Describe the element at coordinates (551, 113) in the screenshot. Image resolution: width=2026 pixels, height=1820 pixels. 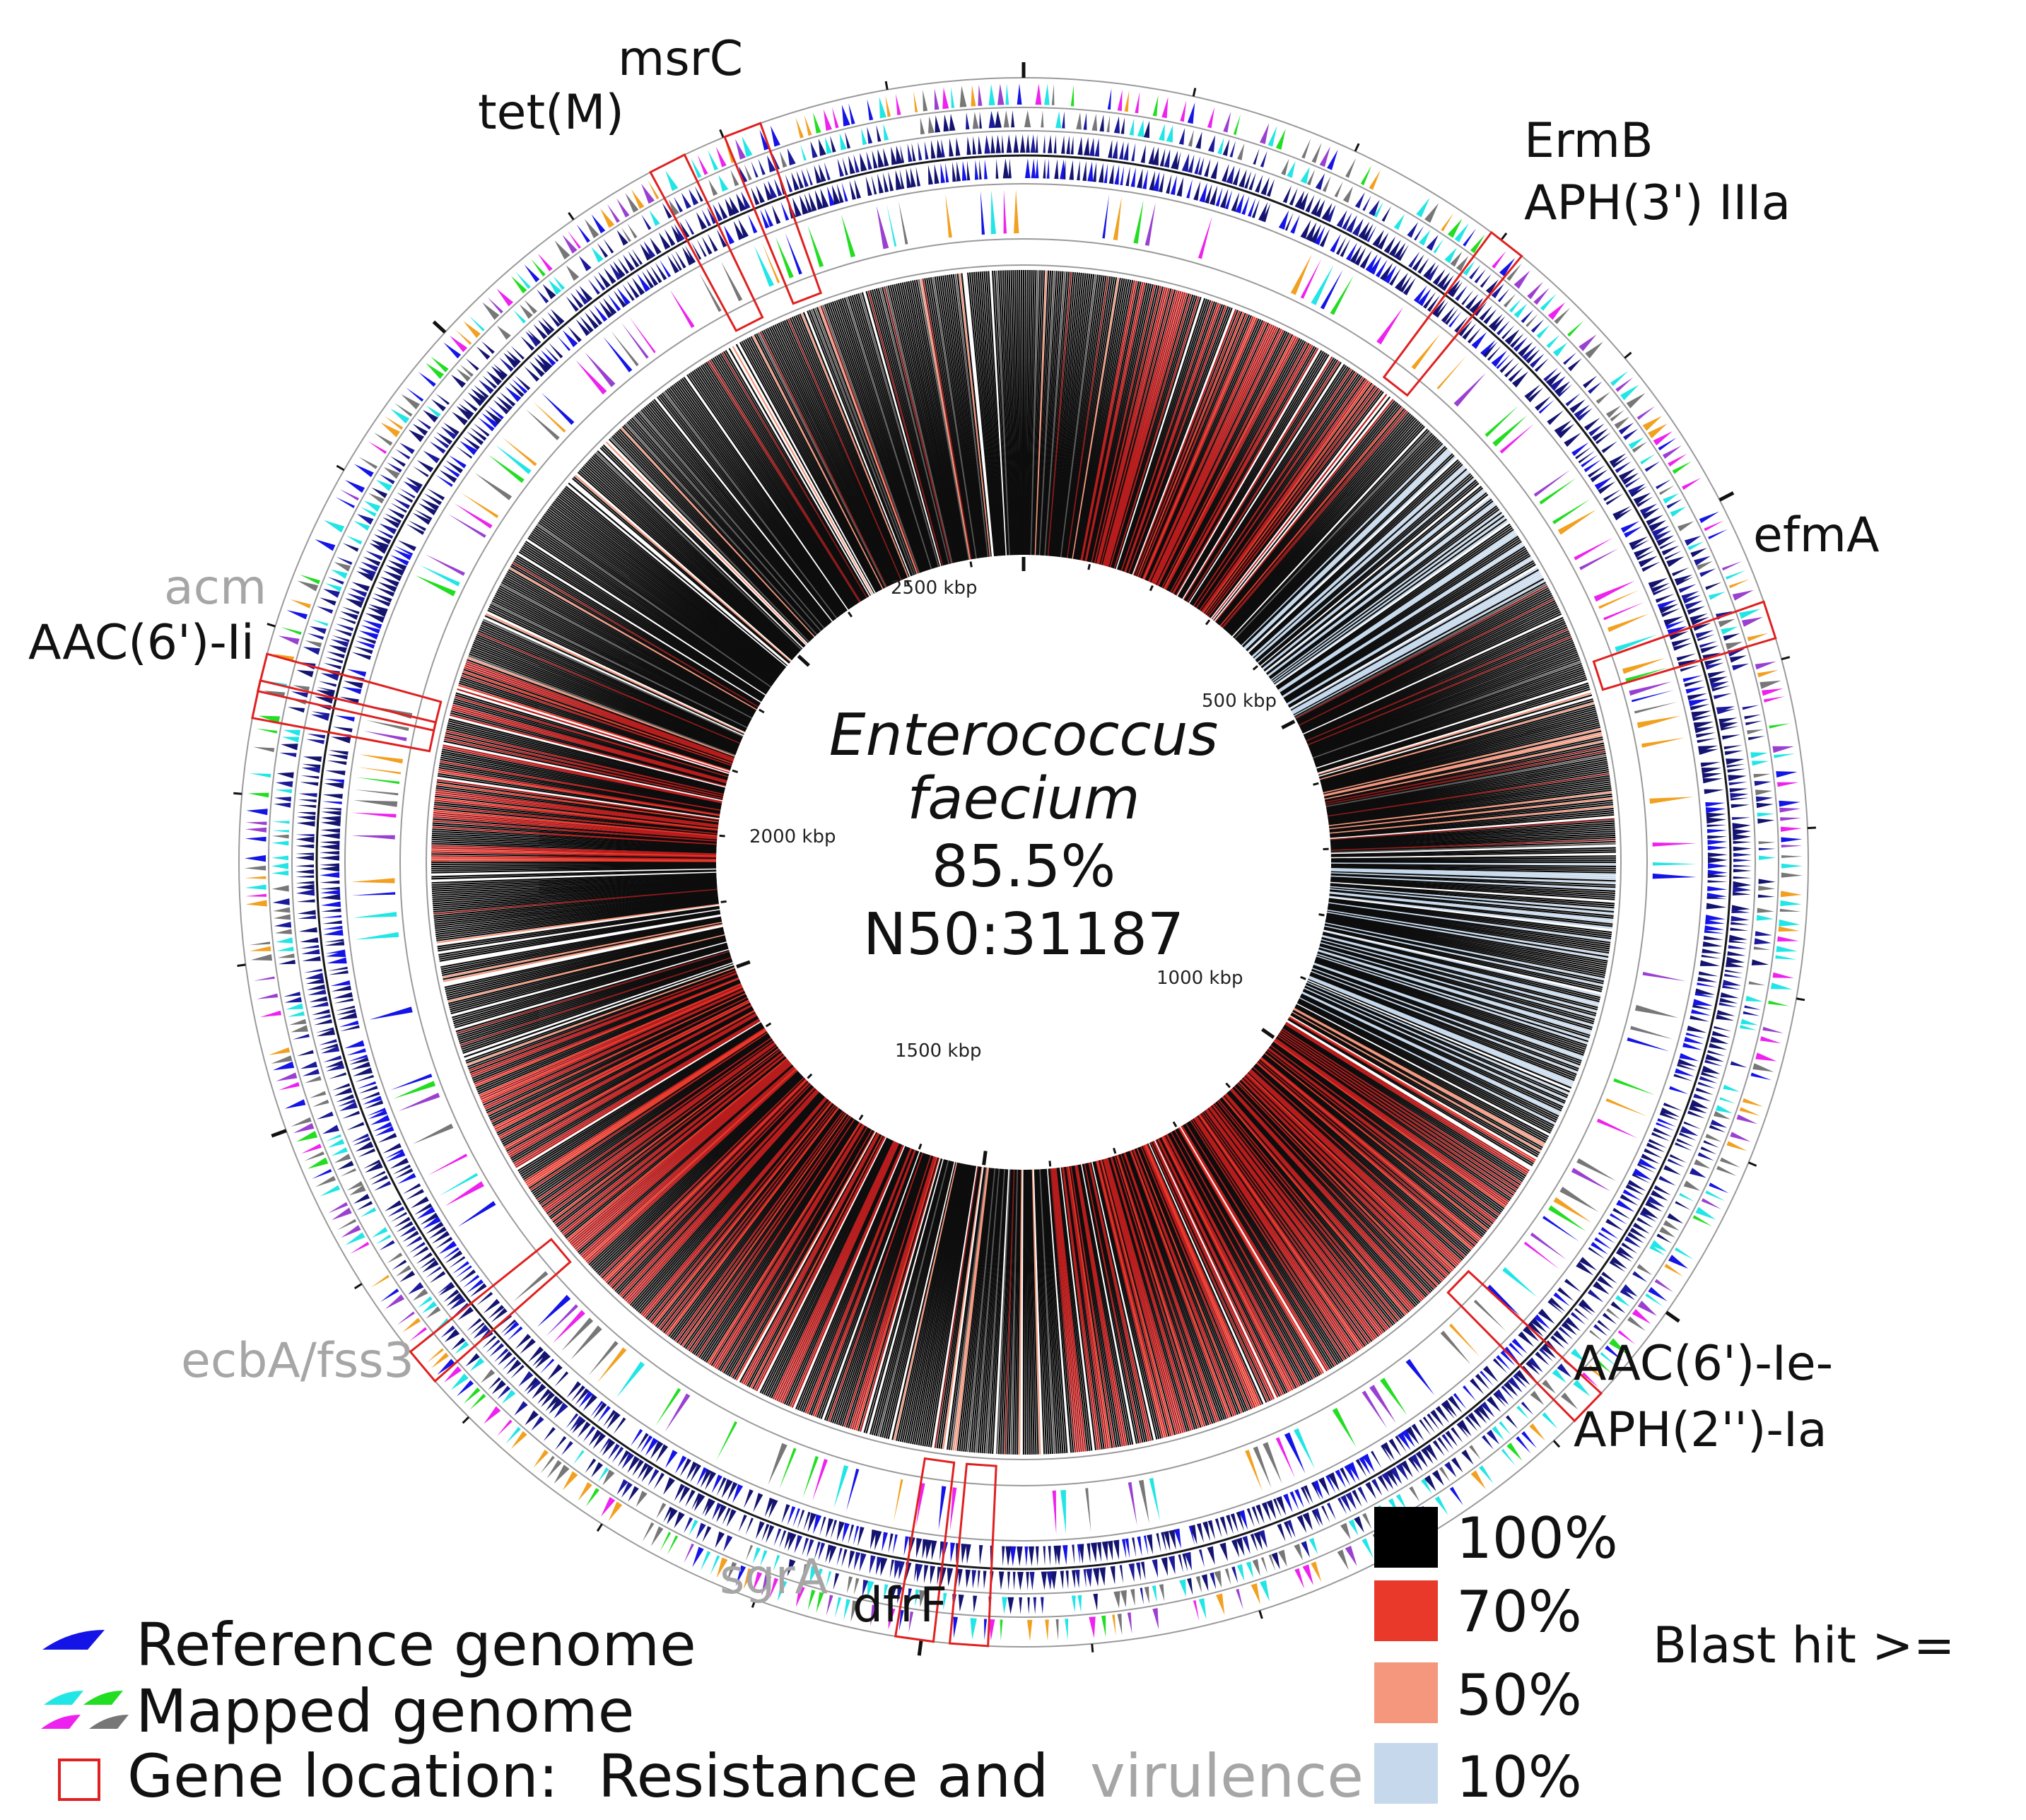
I see `gene-label-tetm: tet(M)` at that location.